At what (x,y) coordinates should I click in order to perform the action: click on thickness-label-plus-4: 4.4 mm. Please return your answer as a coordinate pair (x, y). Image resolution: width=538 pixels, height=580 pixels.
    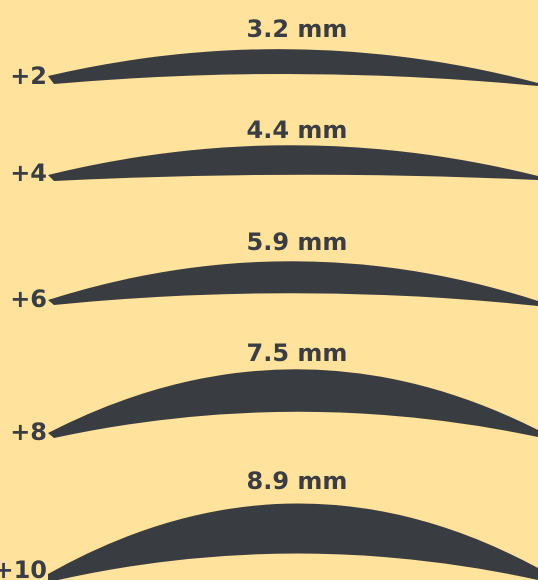
    Looking at the image, I should click on (297, 130).